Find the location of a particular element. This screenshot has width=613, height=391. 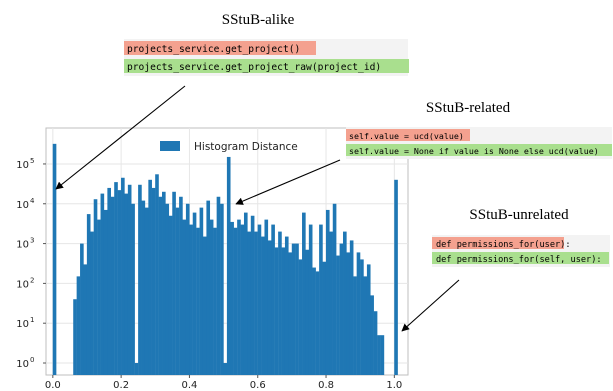

legend-label: Histogram Distance is located at coordinates (246, 147).